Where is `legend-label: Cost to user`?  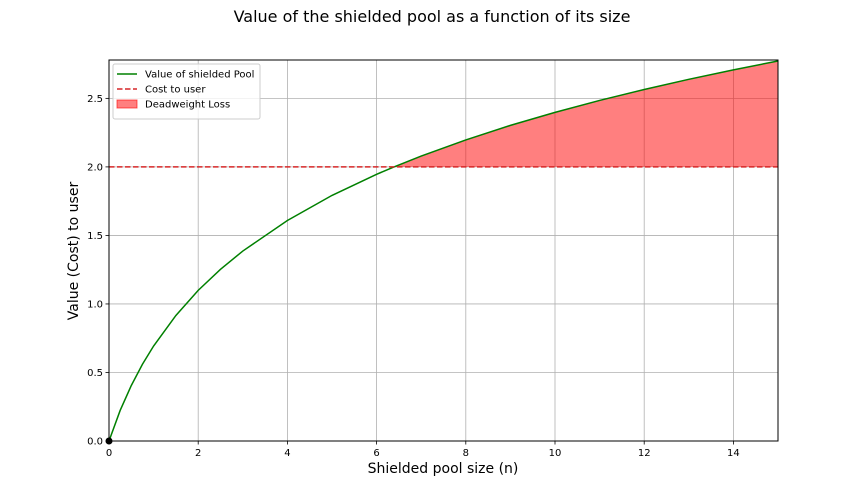 legend-label: Cost to user is located at coordinates (175, 90).